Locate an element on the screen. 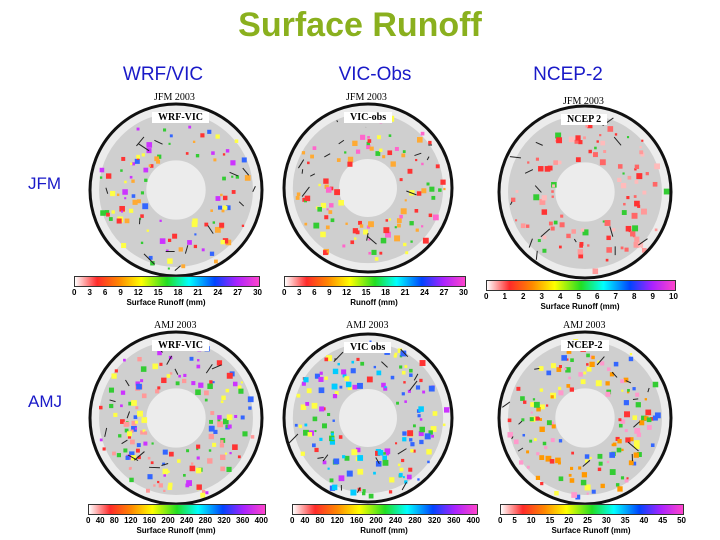 The width and height of the screenshot is (720, 540). colorbar-ticks: 0 3 6 9 12 15 18 21 24 27 30 is located at coordinates (375, 292).